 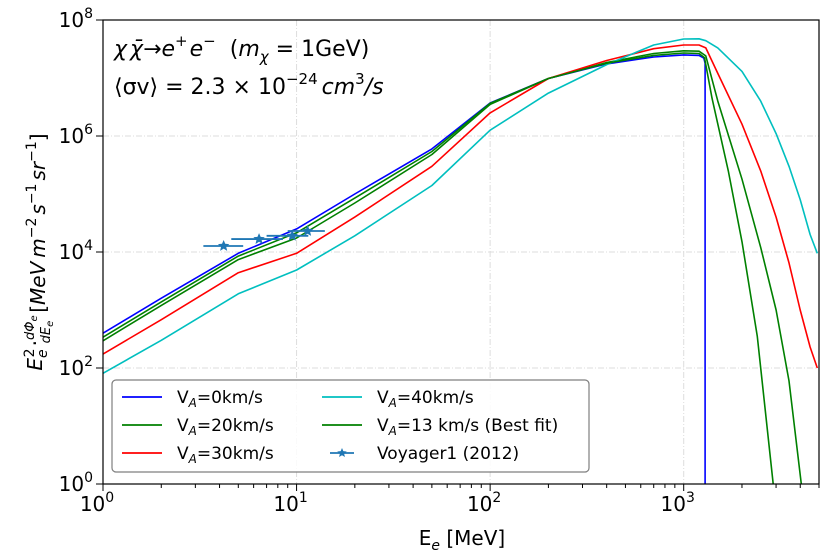 I want to click on anno-paren-close: ), so click(x=365, y=49).